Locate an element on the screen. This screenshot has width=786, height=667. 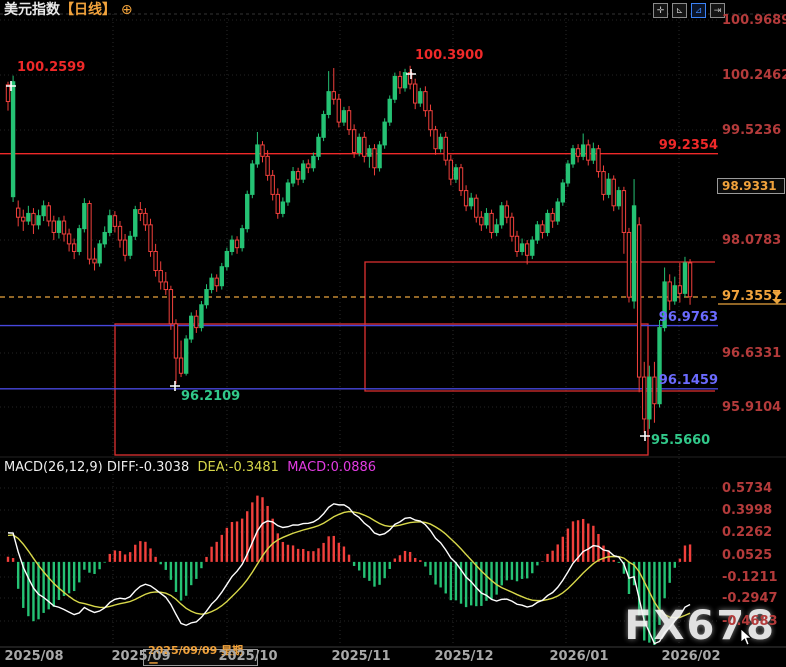
x-axis-label: 2025/12 is located at coordinates (464, 656).